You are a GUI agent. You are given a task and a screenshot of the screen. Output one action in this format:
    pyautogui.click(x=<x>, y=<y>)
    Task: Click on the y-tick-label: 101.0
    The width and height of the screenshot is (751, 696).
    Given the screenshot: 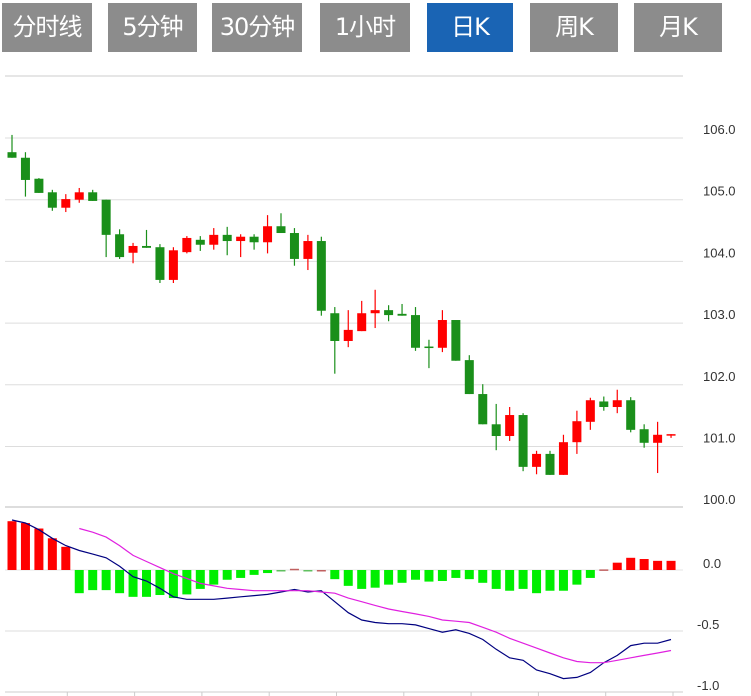 What is the action you would take?
    pyautogui.click(x=719, y=438)
    